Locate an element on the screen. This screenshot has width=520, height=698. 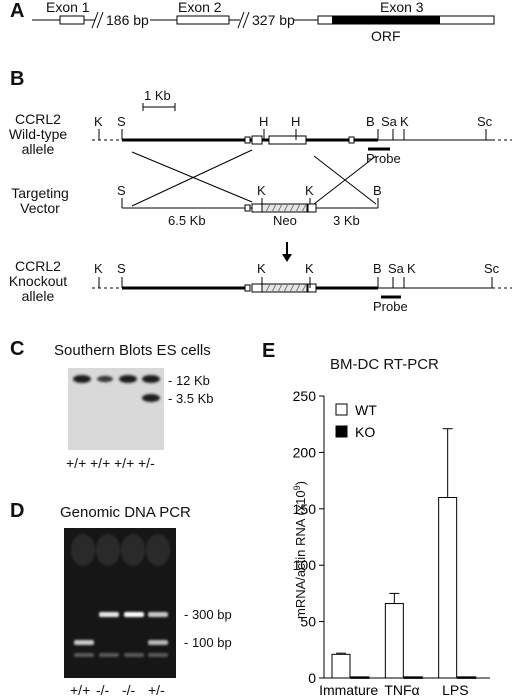
ko-allele-label: CCRL2 Knockout allele is located at coordinates (38, 281).